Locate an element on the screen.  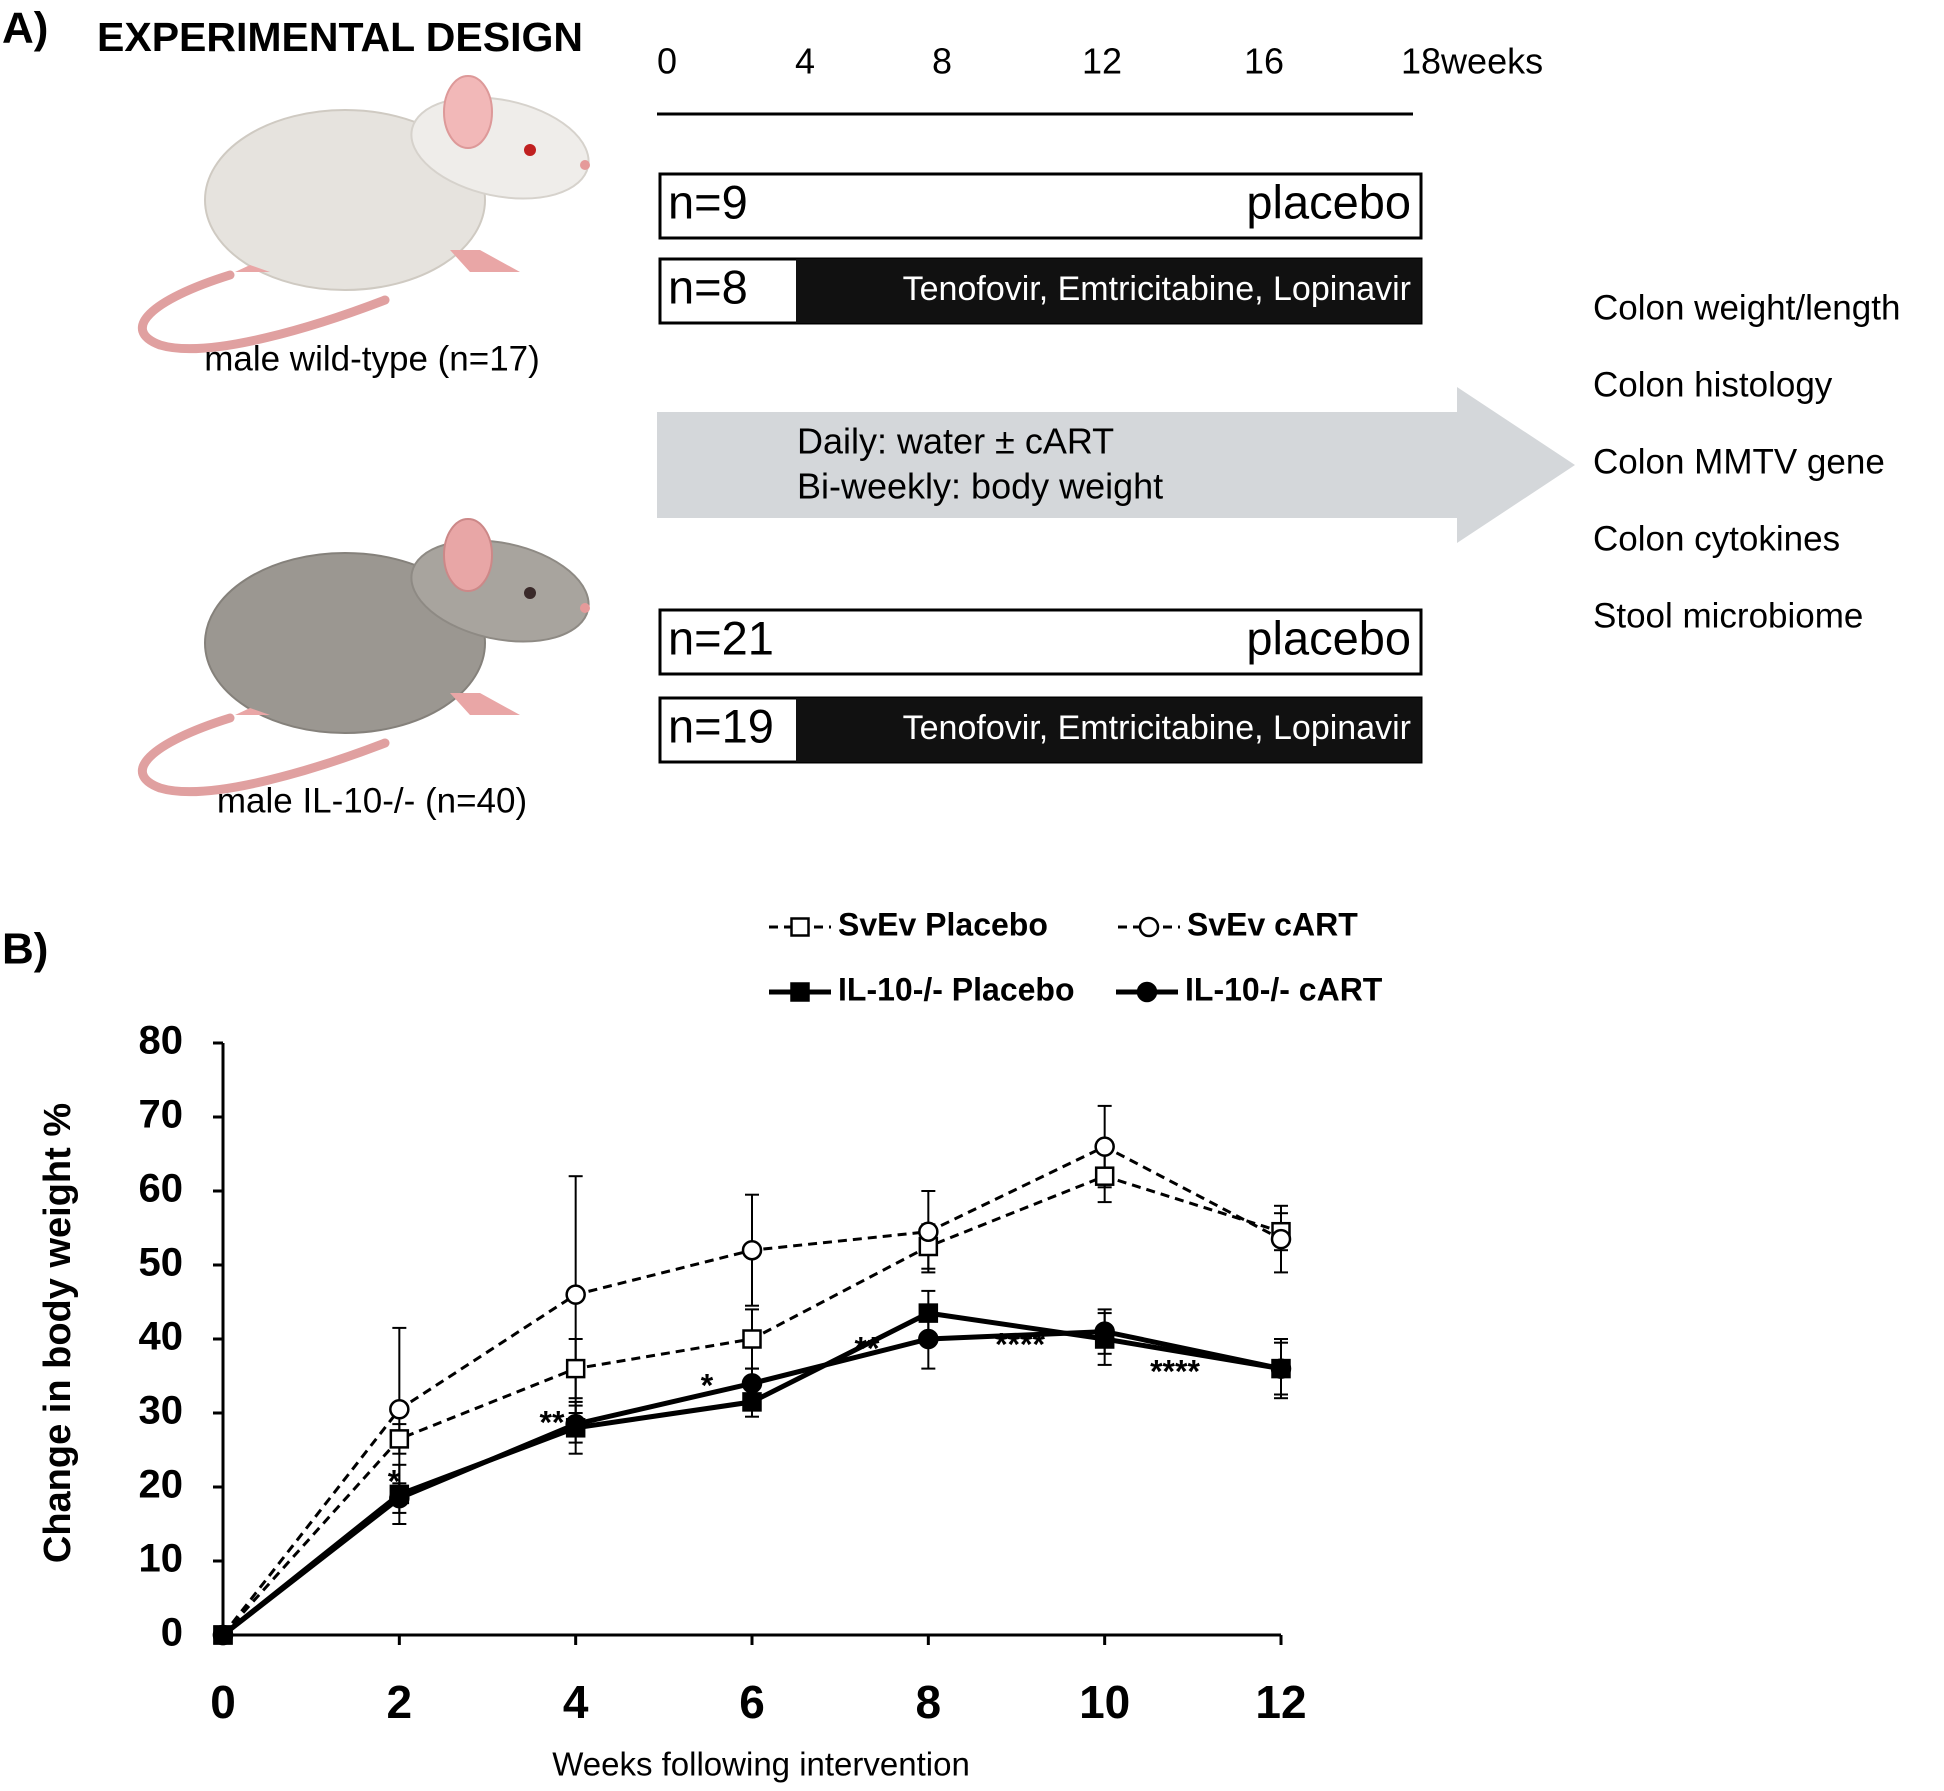
y-tick-label: 20 is located at coordinates (161, 1485).